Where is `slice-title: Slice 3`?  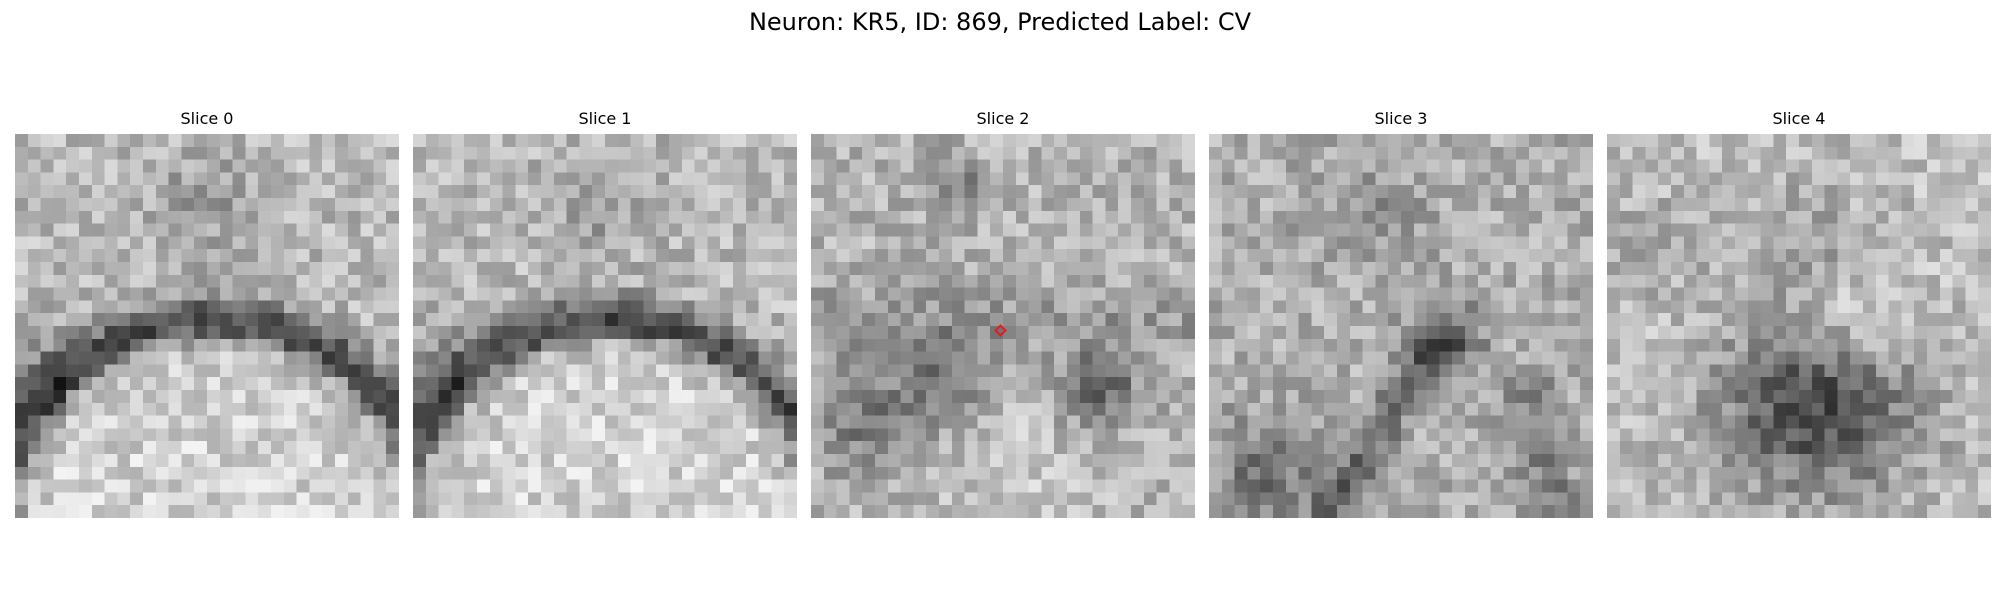 slice-title: Slice 3 is located at coordinates (1401, 119).